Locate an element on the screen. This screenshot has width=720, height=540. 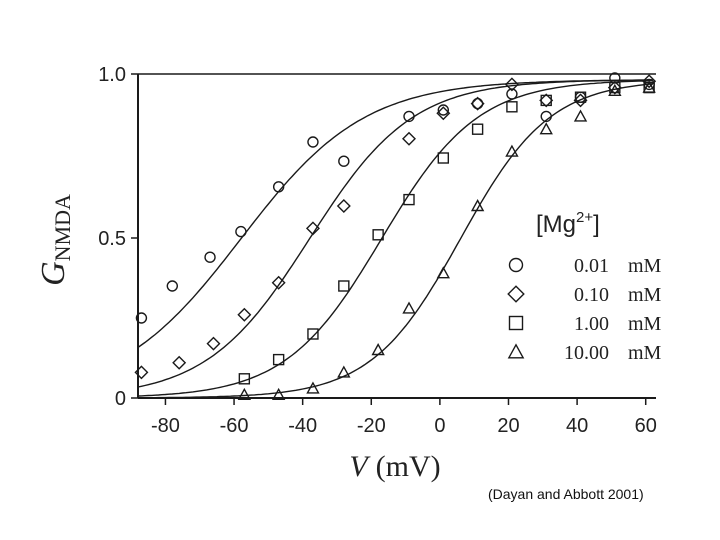
y-tick-label: 1.0 is located at coordinates (112, 75).